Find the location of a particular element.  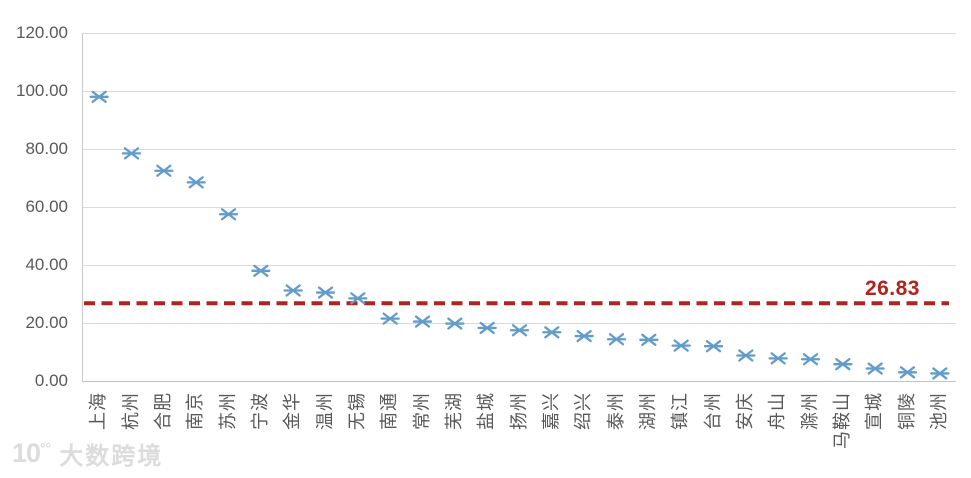

x-category-label: 盐城 is located at coordinates (486, 411).